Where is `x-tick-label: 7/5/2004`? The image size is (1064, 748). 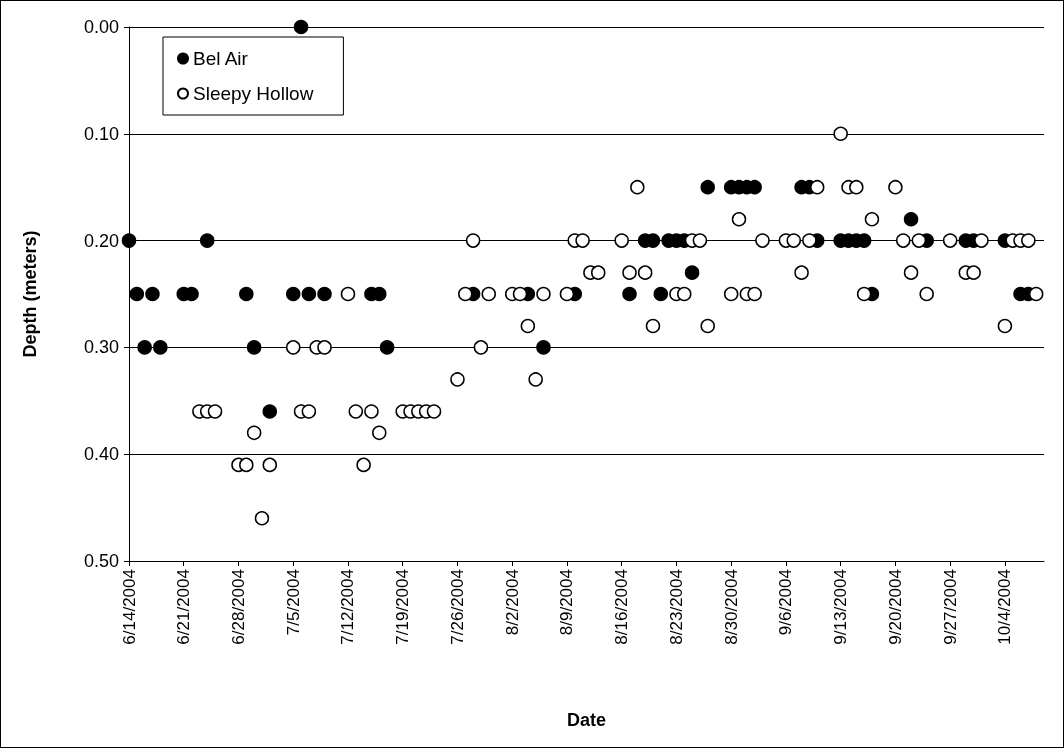
x-tick-label: 7/5/2004 is located at coordinates (293, 602).